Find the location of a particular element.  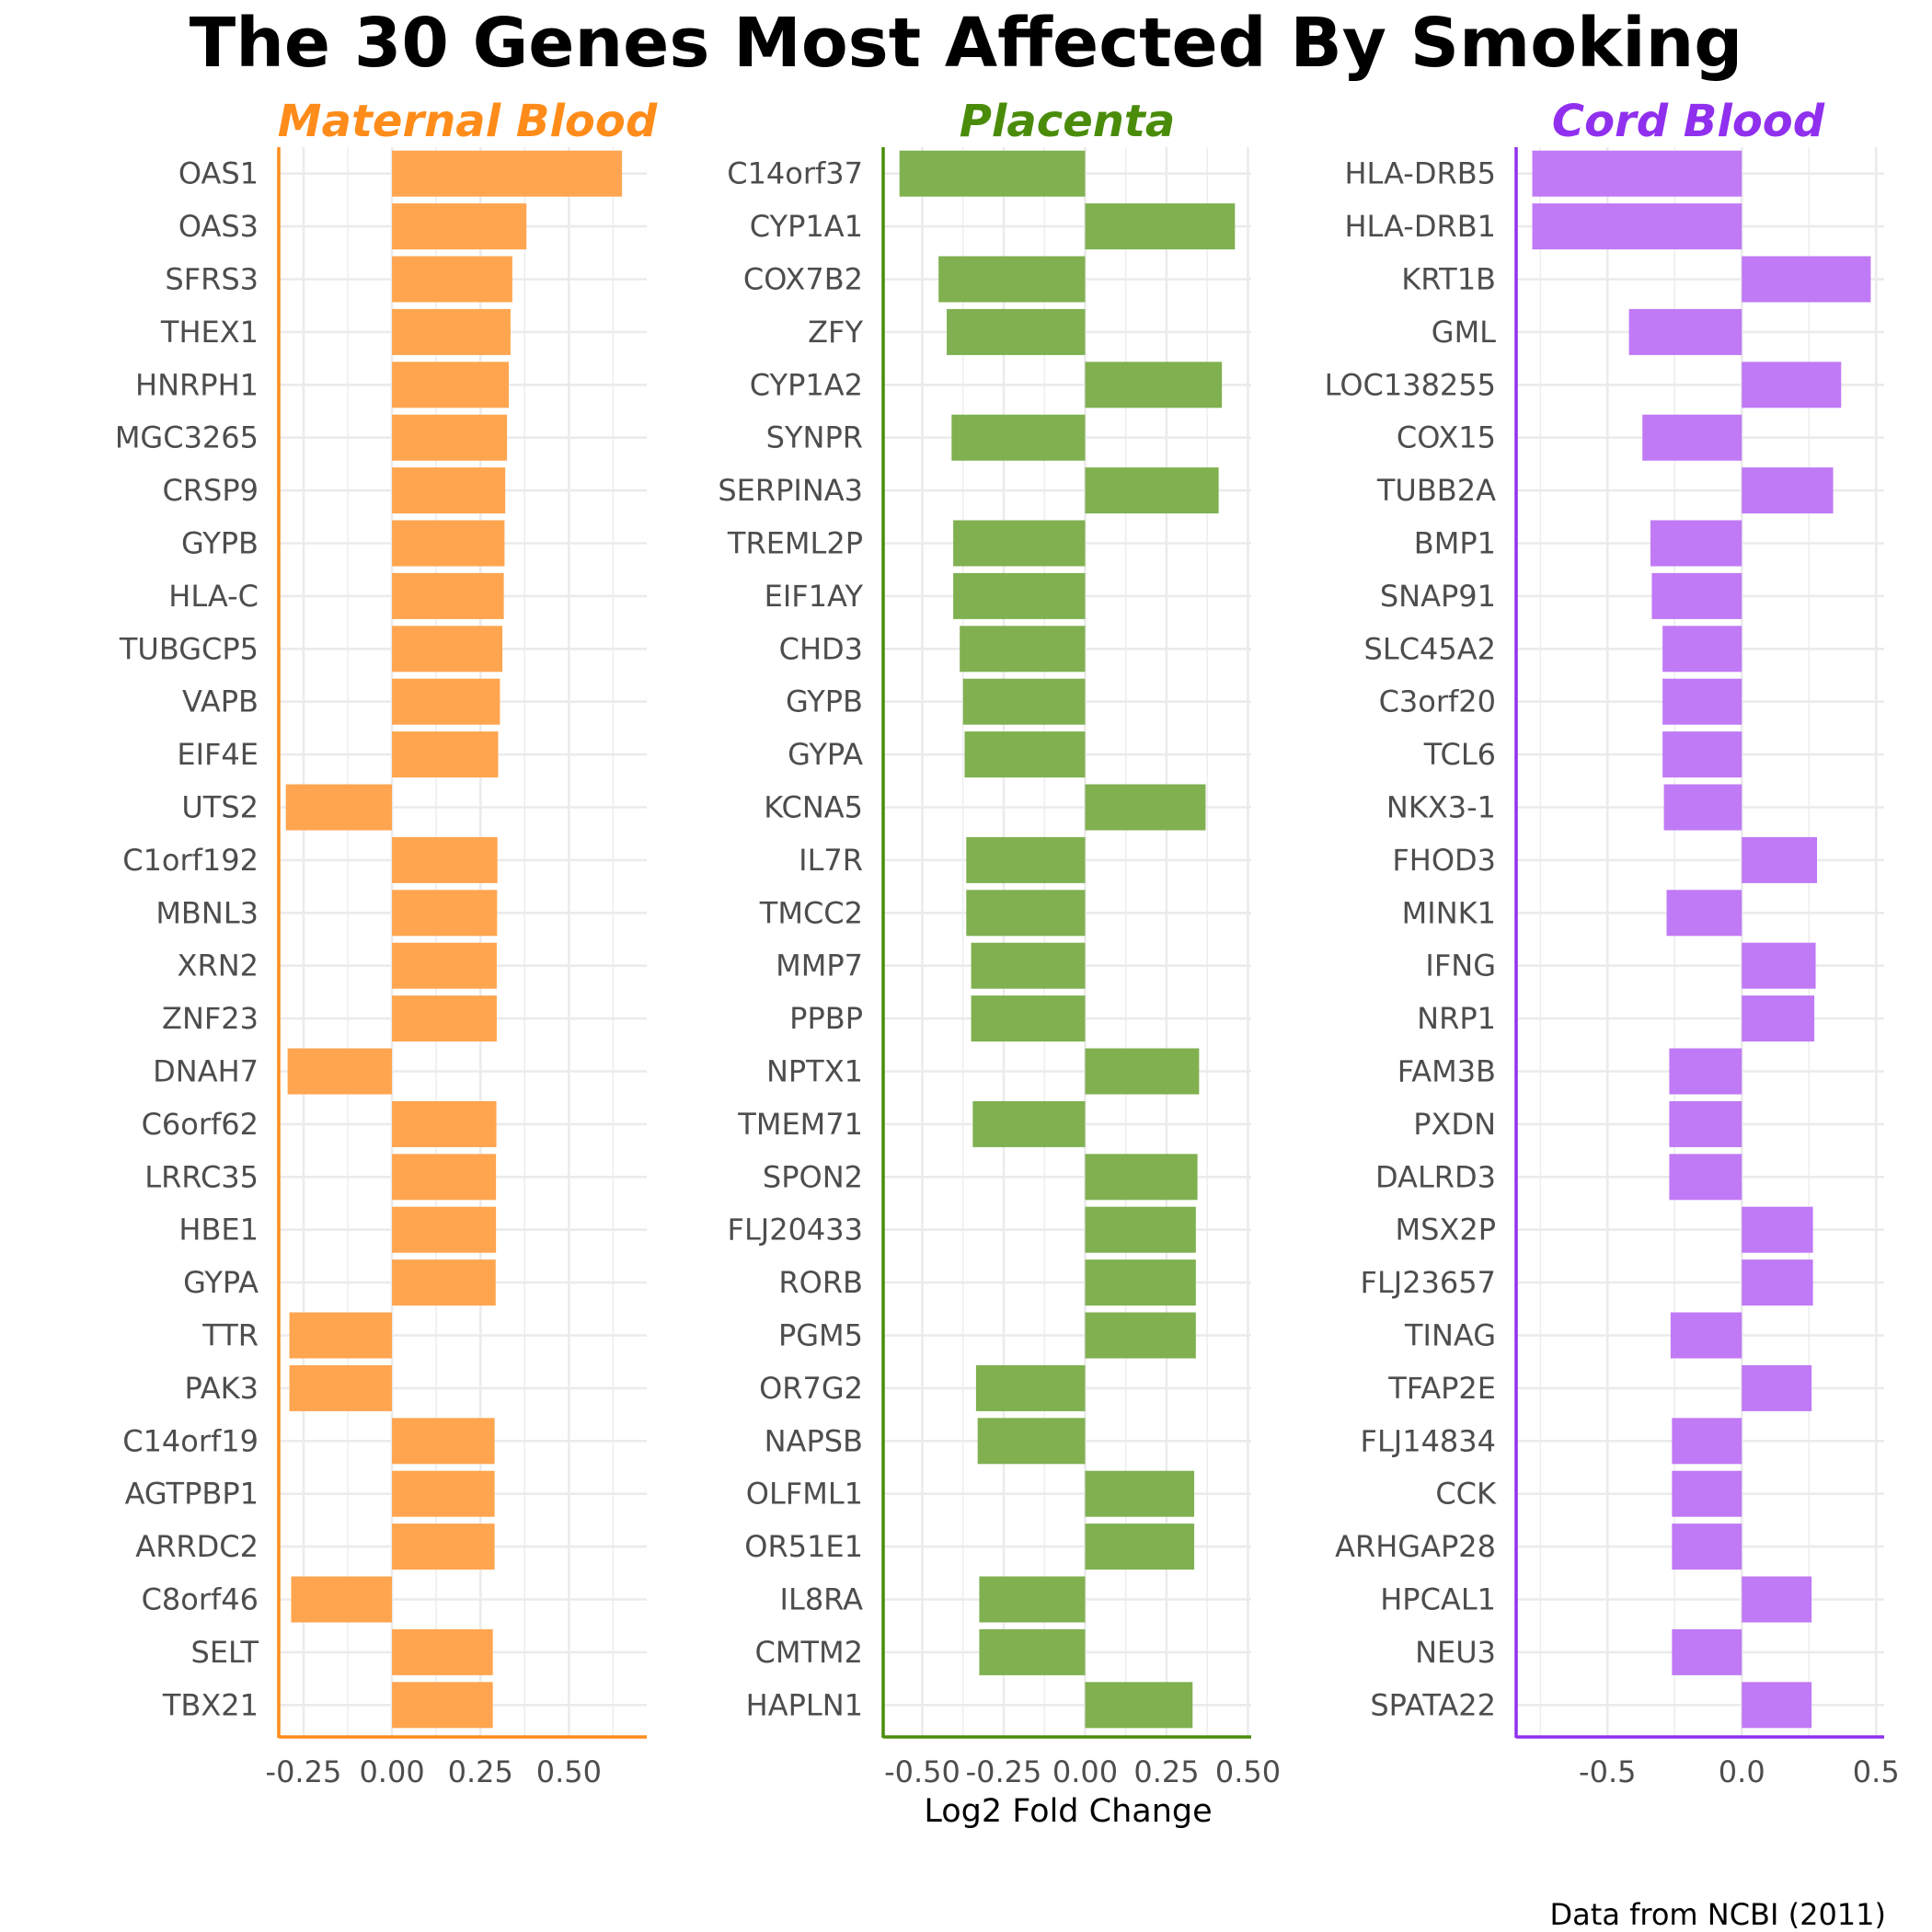

bar-msx2p is located at coordinates (1777, 1229).